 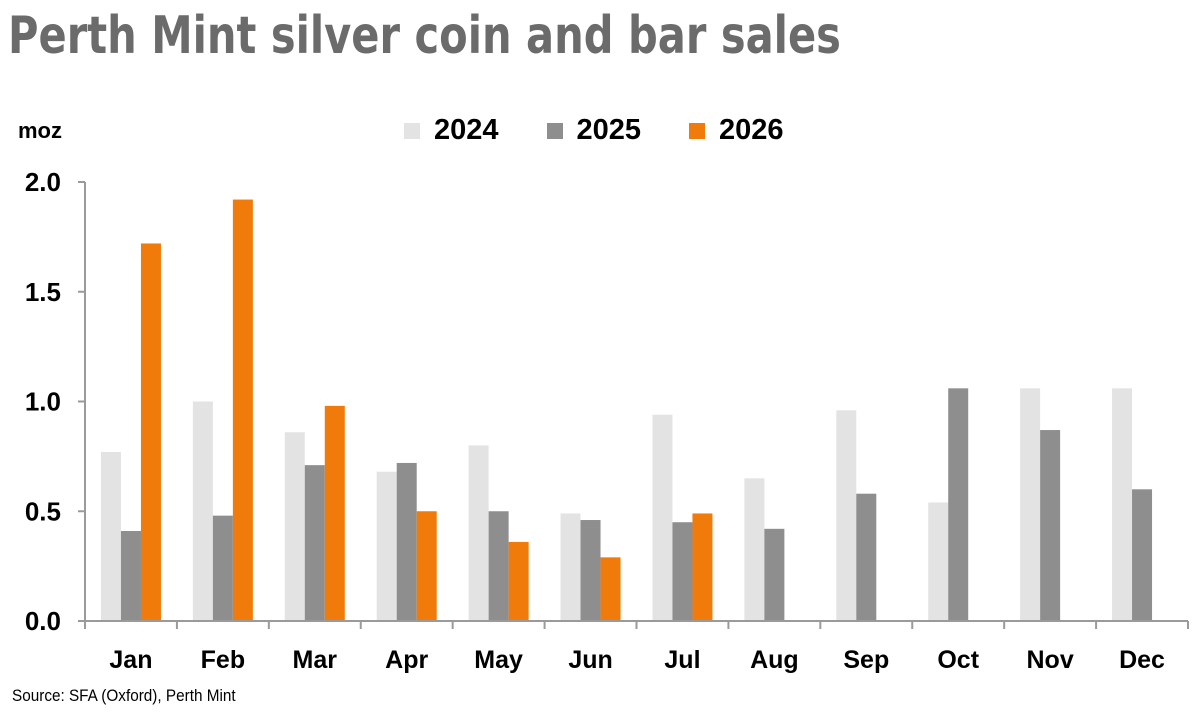 I want to click on bar-2024-may, so click(x=478, y=533).